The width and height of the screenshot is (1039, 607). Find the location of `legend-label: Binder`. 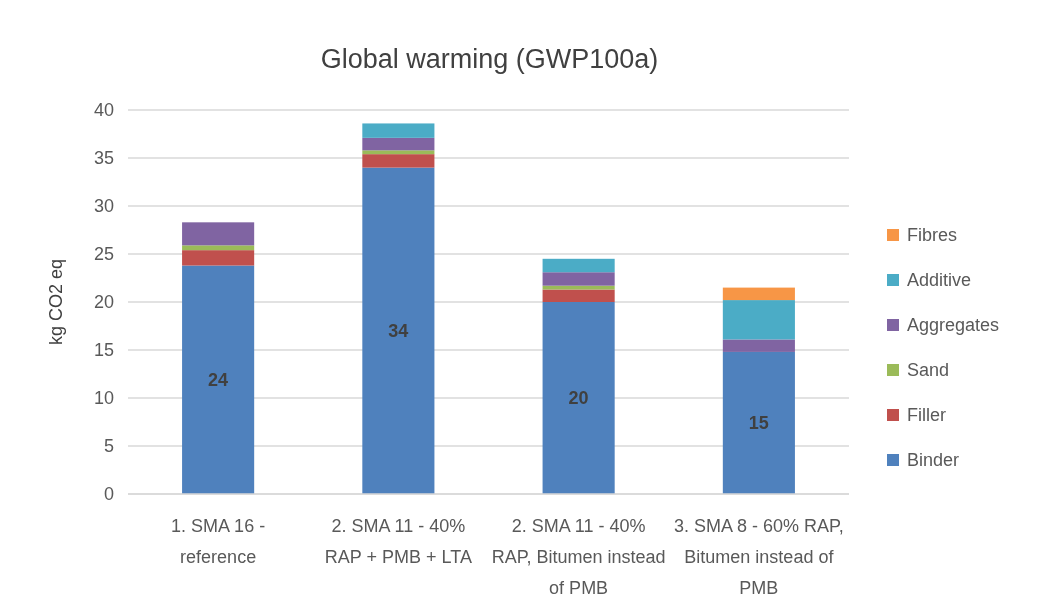

legend-label: Binder is located at coordinates (933, 460).